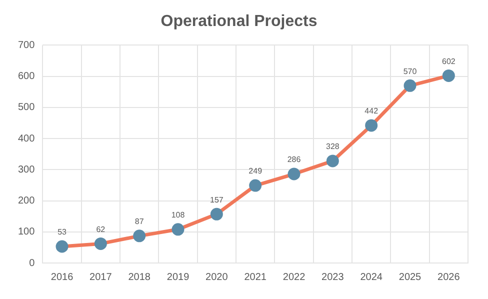  I want to click on y-tick-label: 300, so click(27, 170).